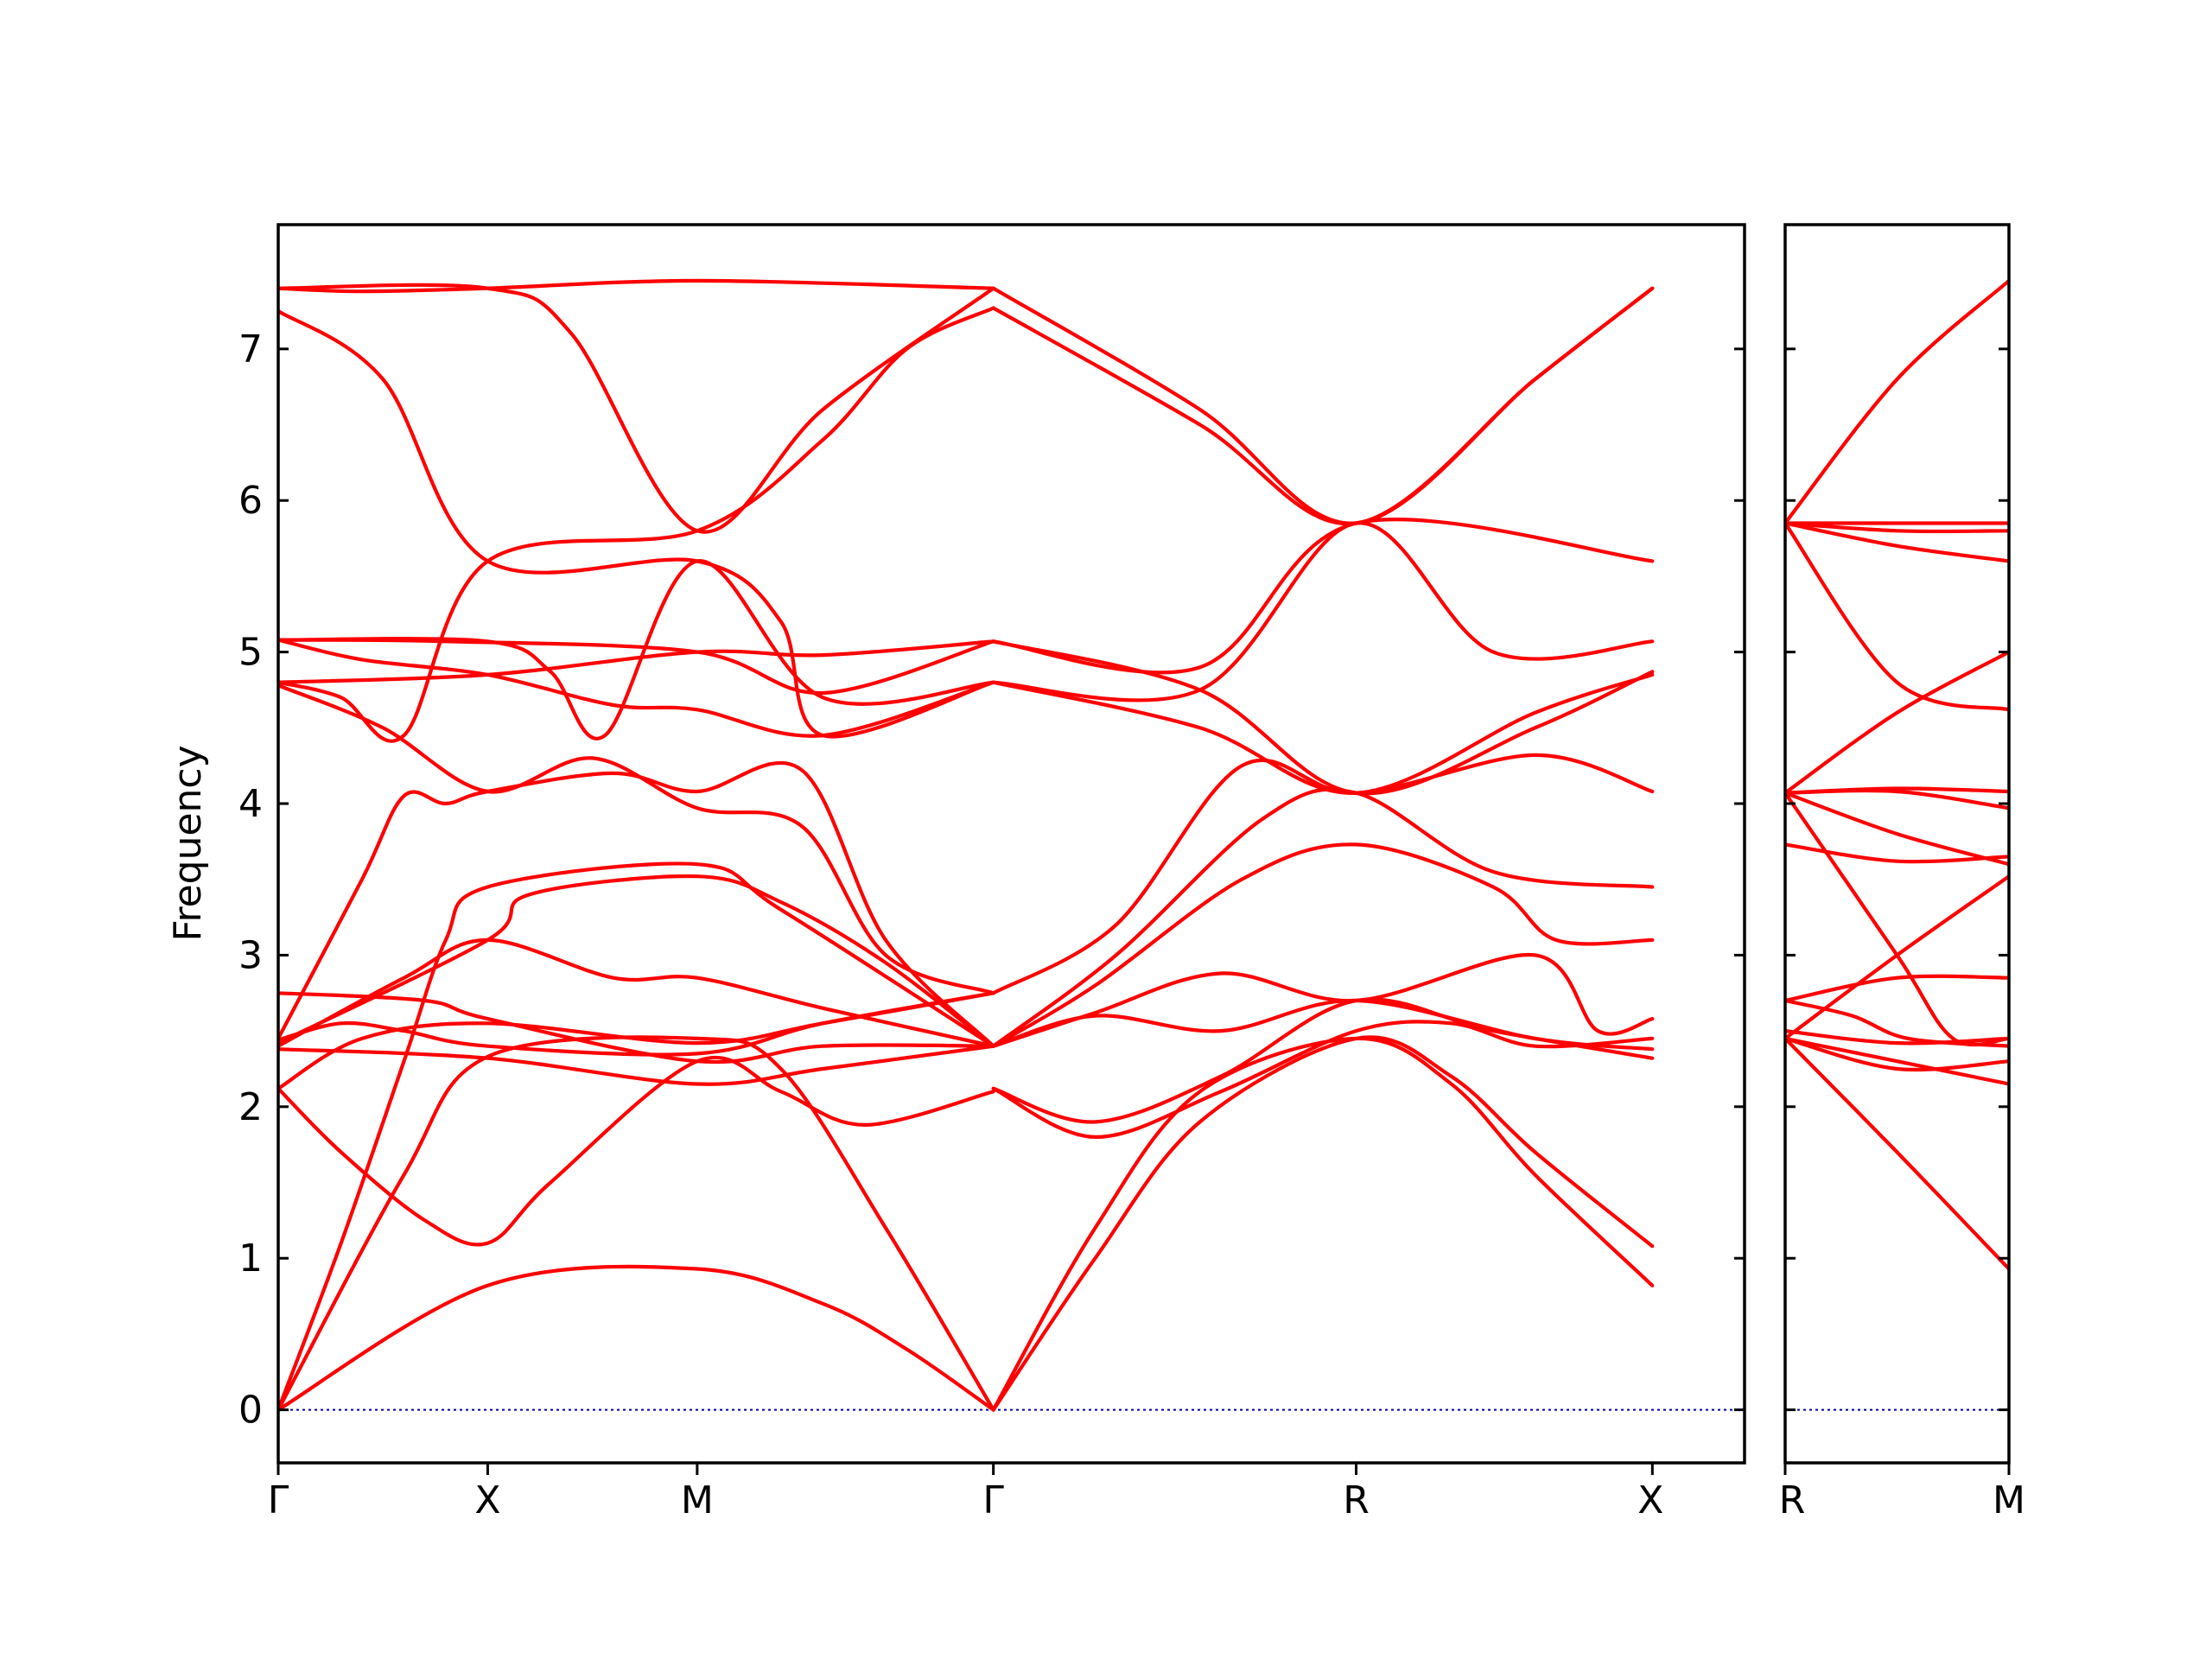 This screenshot has height=1659, width=2212. I want to click on panel-right-frame, so click(1897, 844).